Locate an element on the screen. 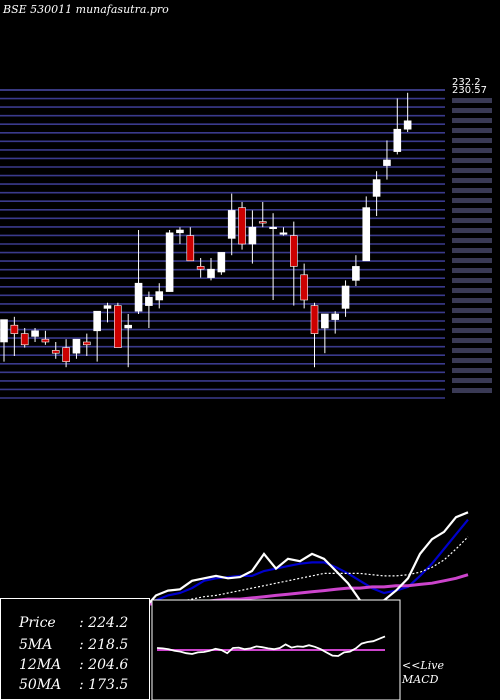  price-row: Price: 224.2 is located at coordinates (74, 623).